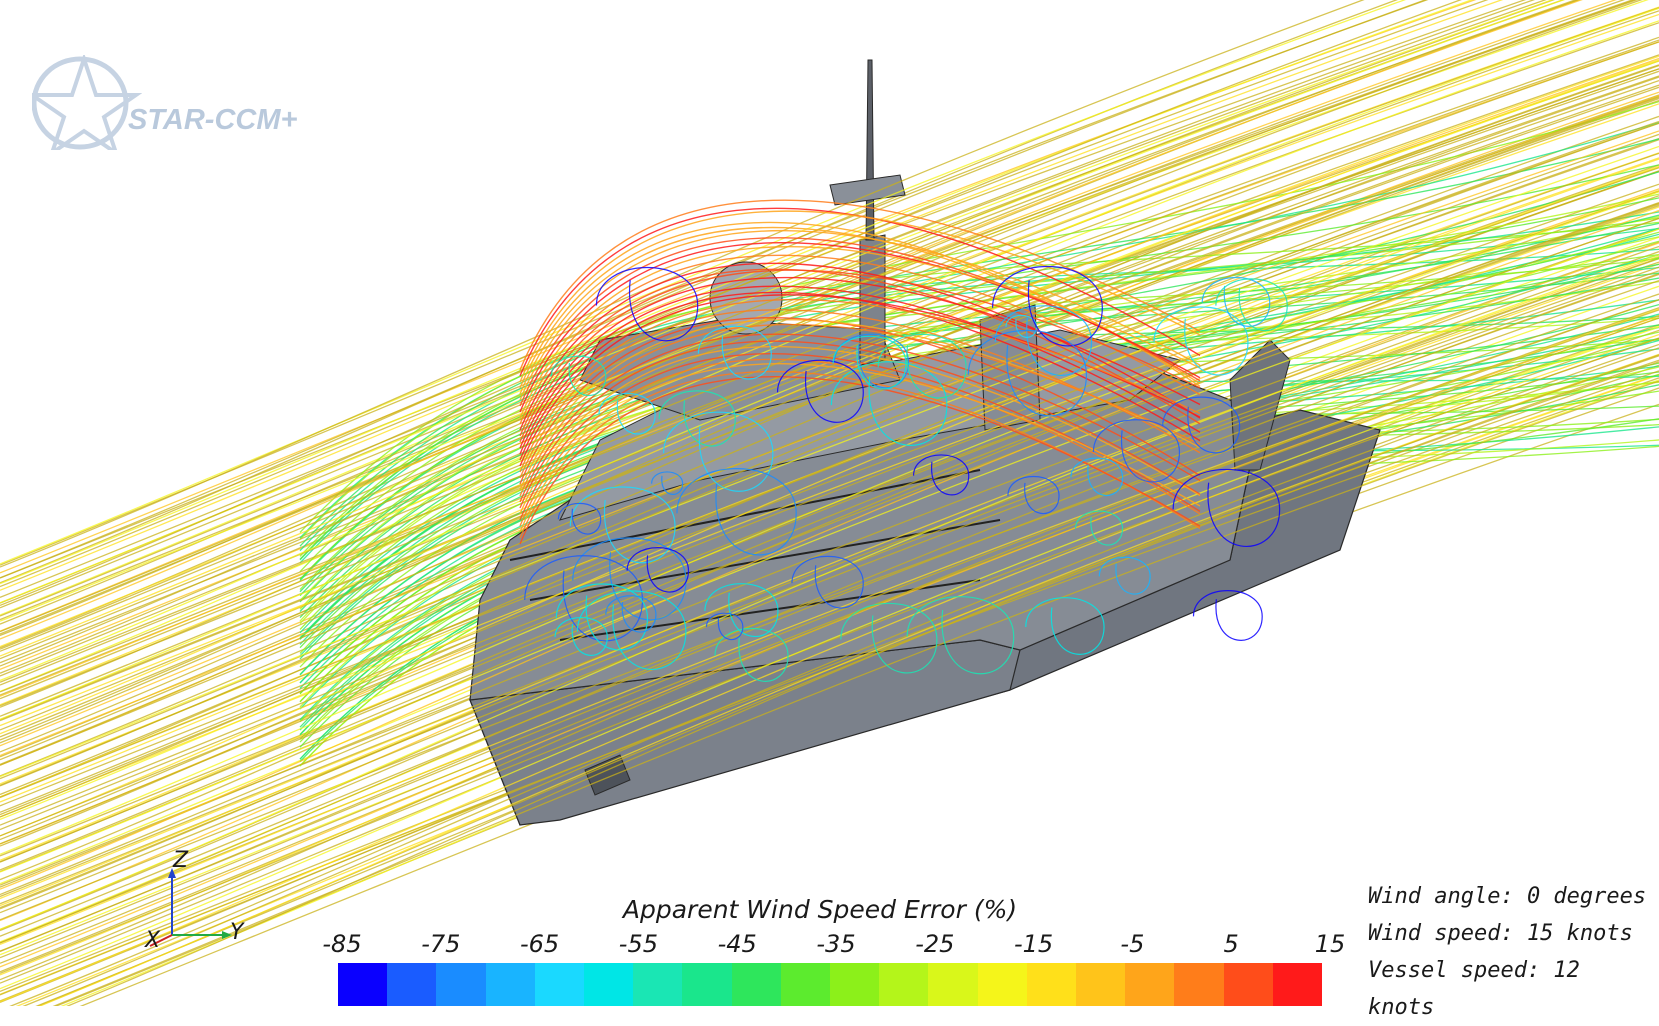 The image size is (1659, 1026). What do you see at coordinates (237, 932) in the screenshot?
I see `axis-y-label: Y` at bounding box center [237, 932].